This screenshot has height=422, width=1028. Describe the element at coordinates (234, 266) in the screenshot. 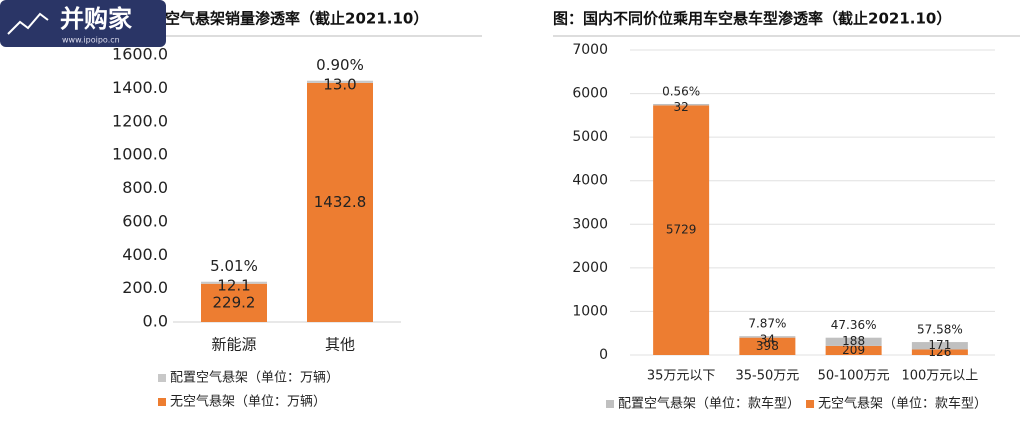

I see `penetration-label: 5.01%` at that location.